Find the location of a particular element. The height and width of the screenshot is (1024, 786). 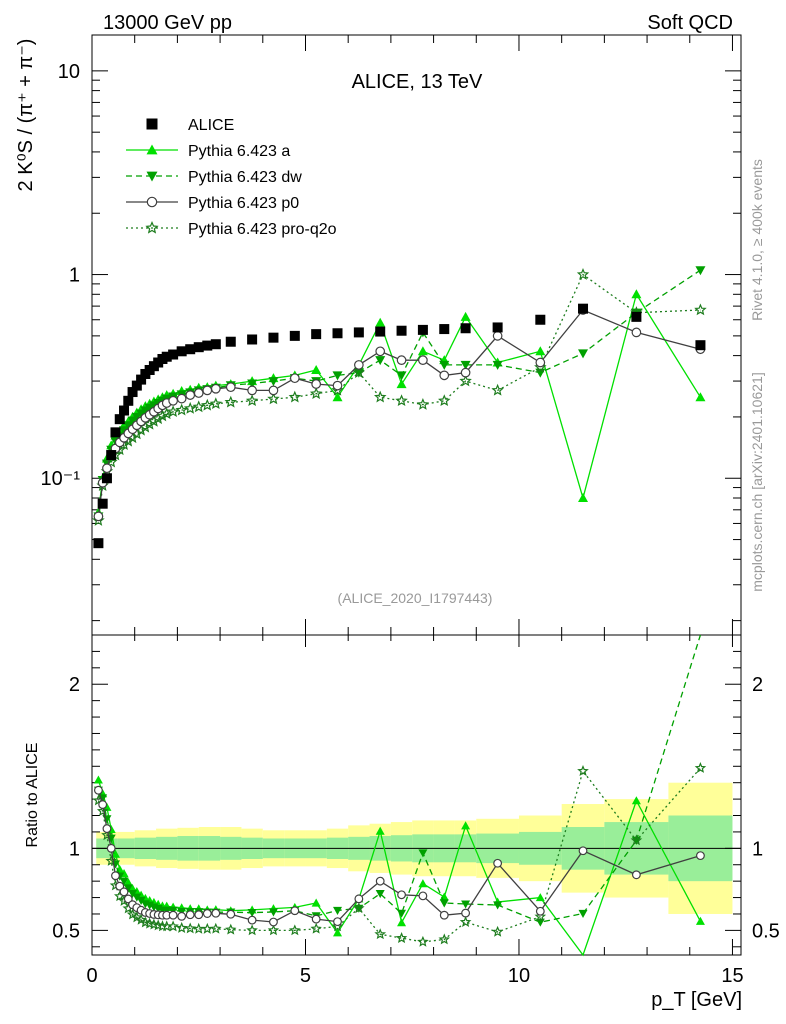

header-left: 13000 GeV pp is located at coordinates (167, 23).